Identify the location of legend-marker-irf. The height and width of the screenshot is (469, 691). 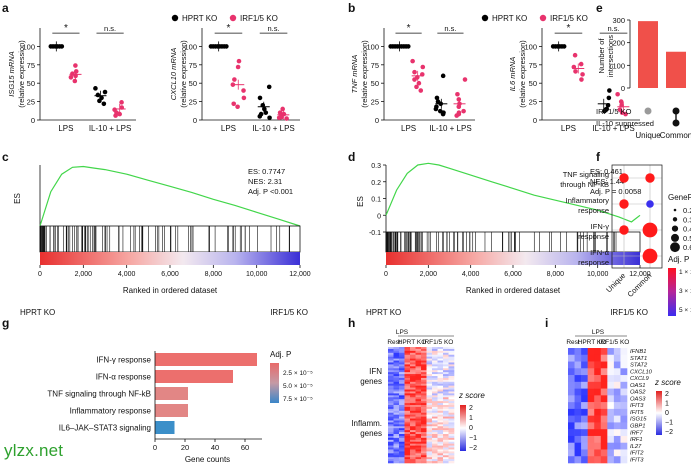
(543, 18).